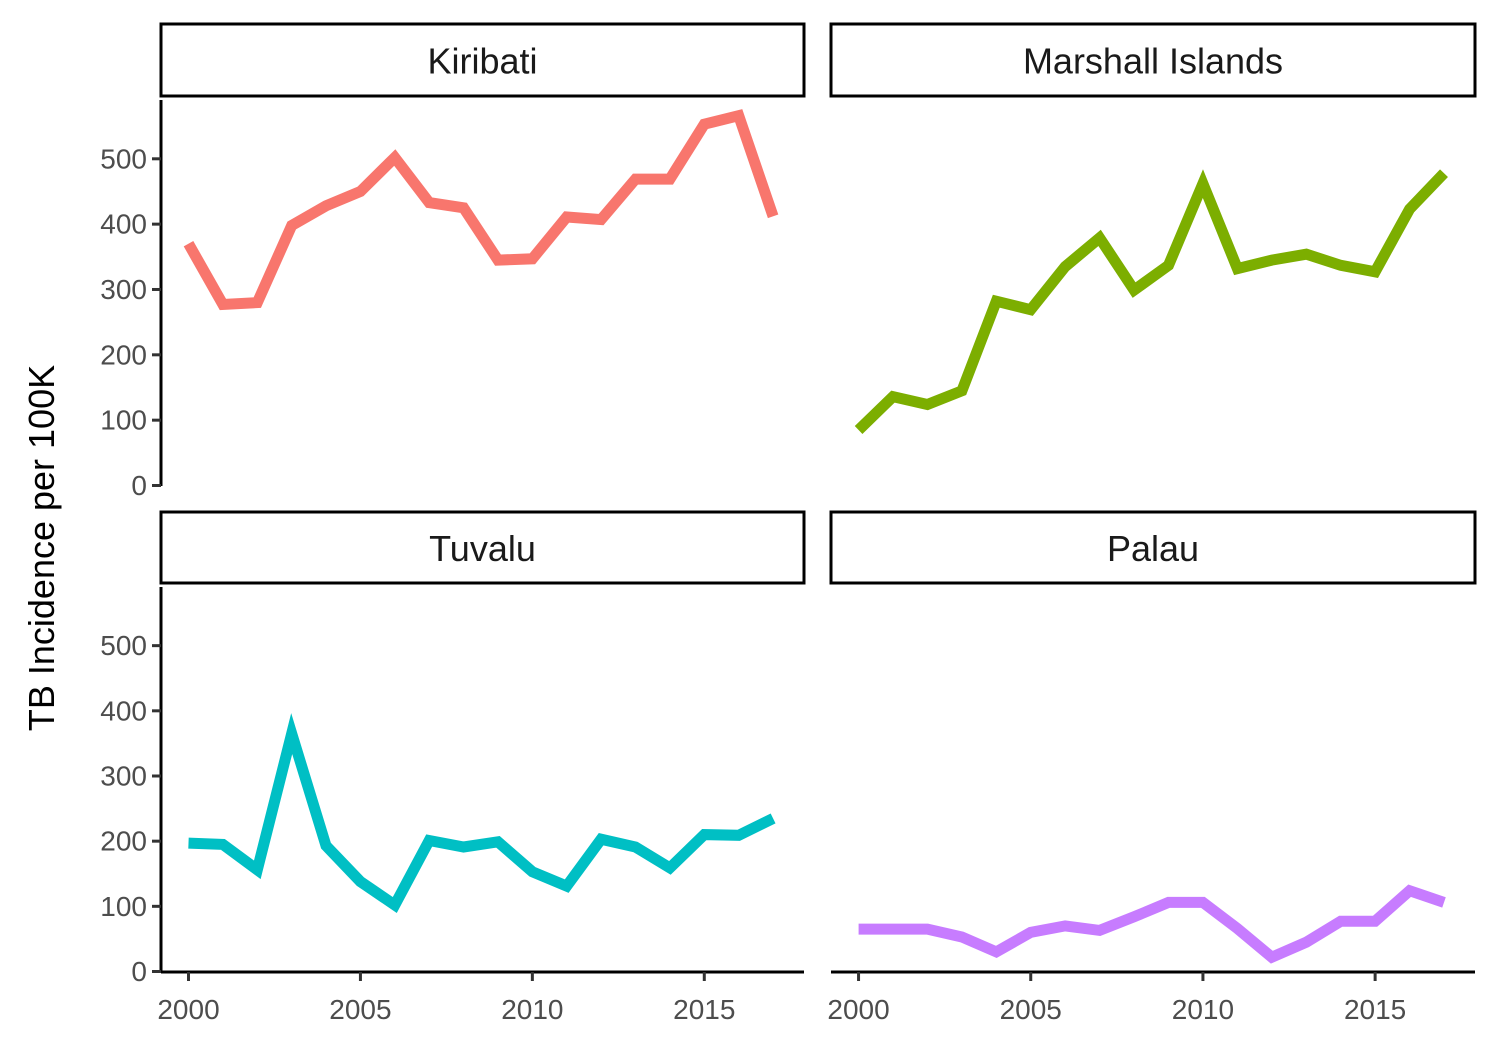  Describe the element at coordinates (123, 775) in the screenshot. I see `y-tick-label-tuvalu-300: 300` at that location.